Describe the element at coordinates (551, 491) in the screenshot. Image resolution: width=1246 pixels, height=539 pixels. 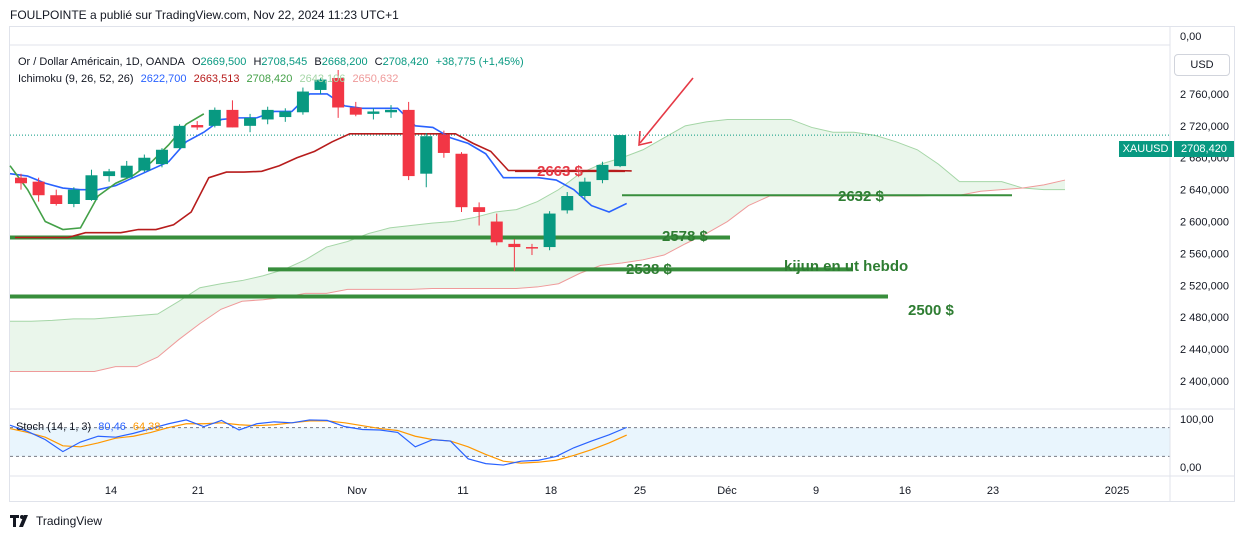
I see `time-axis-label: 18` at that location.